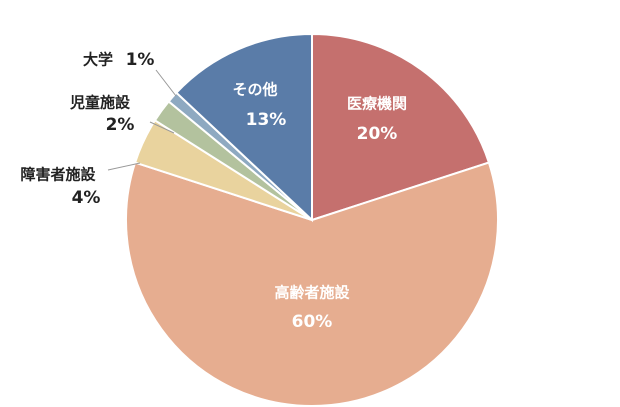 The image size is (620, 407). What do you see at coordinates (377, 134) in the screenshot?
I see `slice-value: 20%` at bounding box center [377, 134].